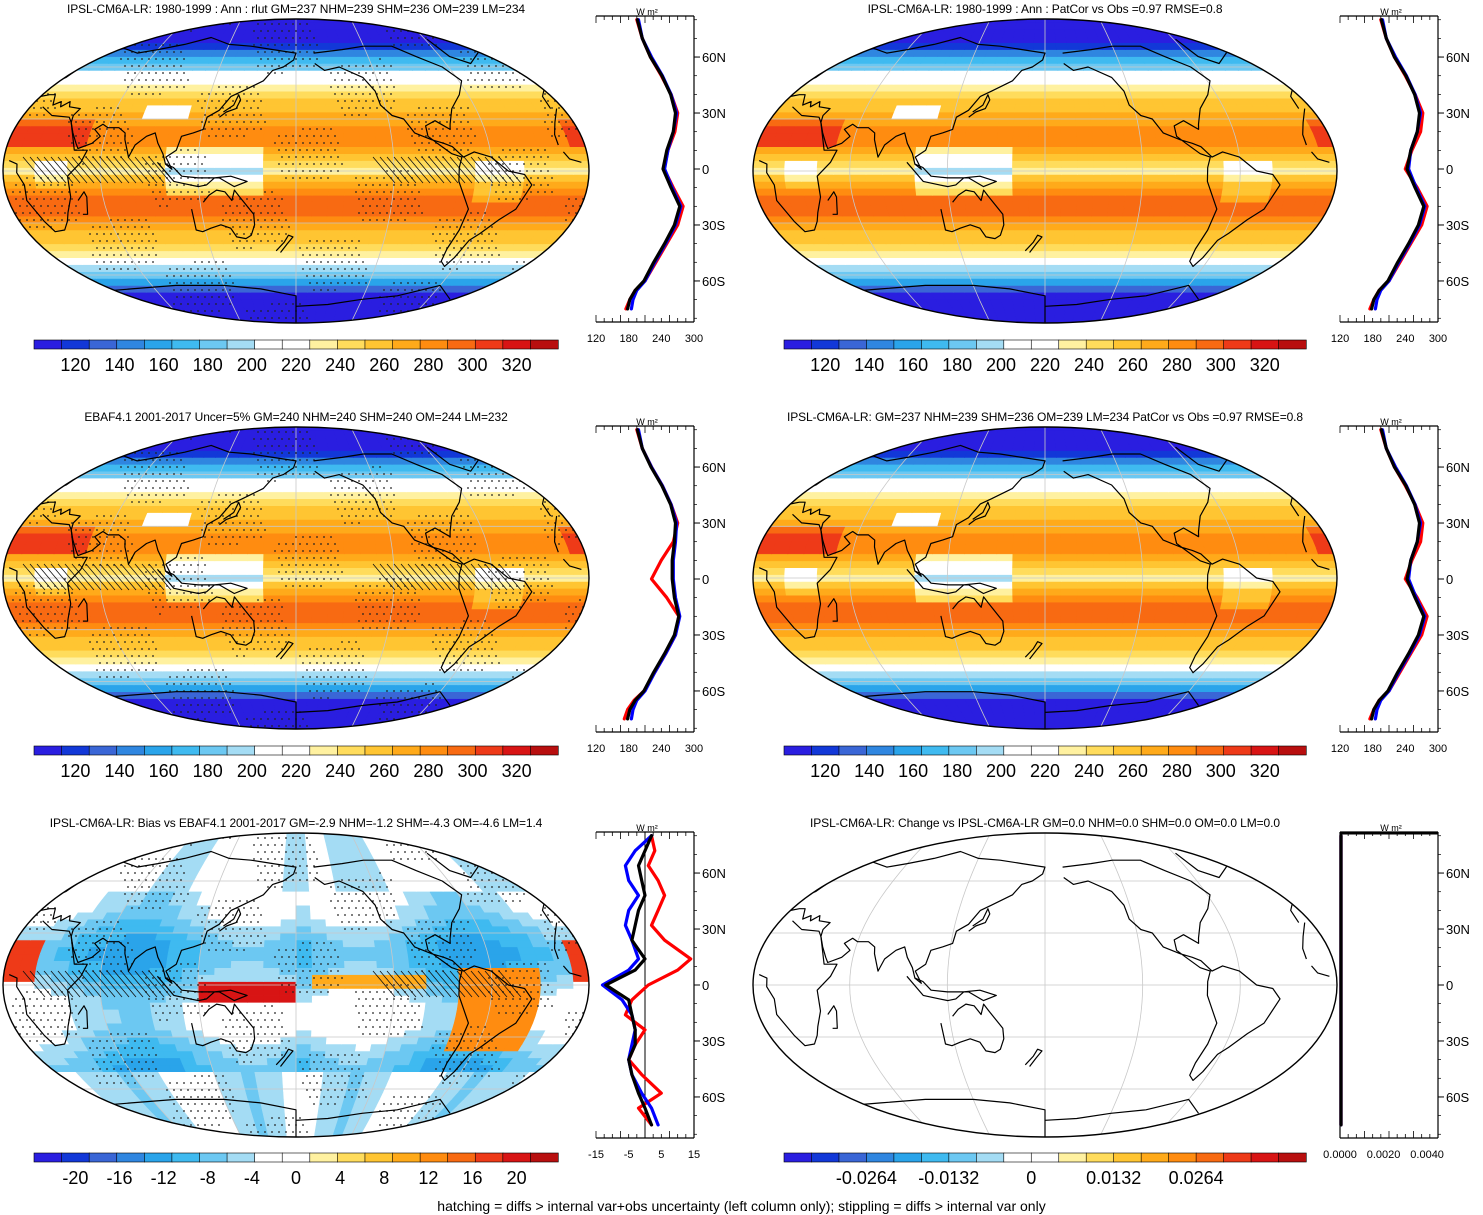 This screenshot has width=1483, height=1215. I want to click on colorbar-tick-label: -0.0264, so click(866, 1178).